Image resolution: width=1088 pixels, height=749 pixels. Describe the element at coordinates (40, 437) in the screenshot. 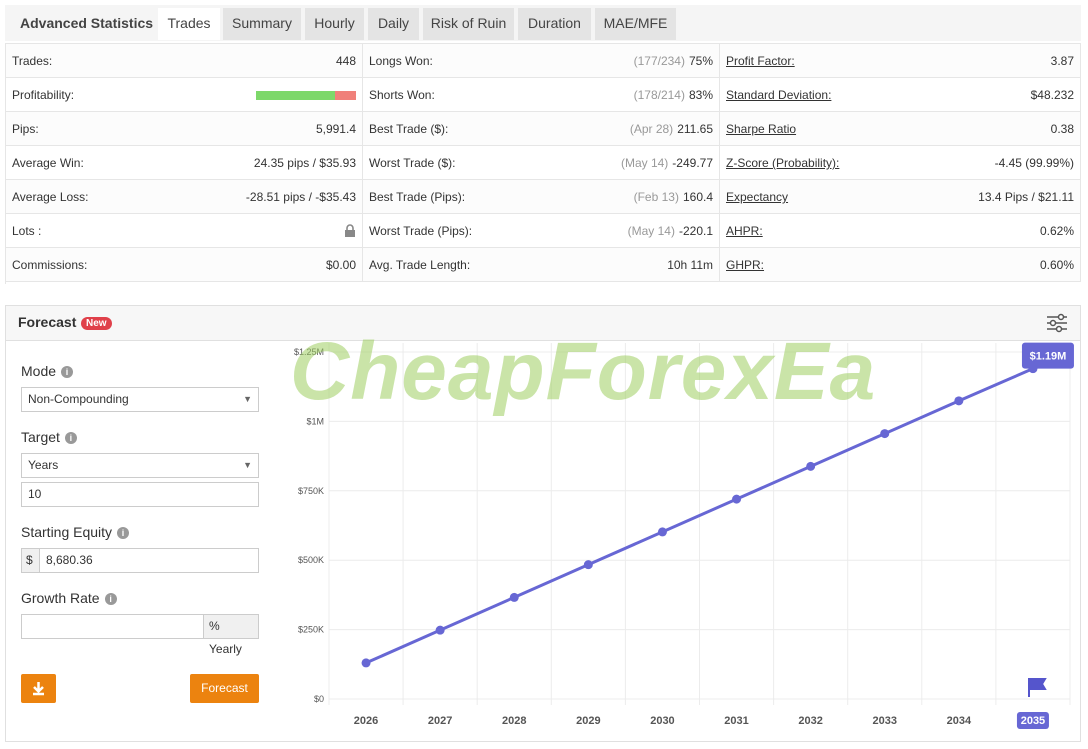

I see `target-label-text: Target` at that location.